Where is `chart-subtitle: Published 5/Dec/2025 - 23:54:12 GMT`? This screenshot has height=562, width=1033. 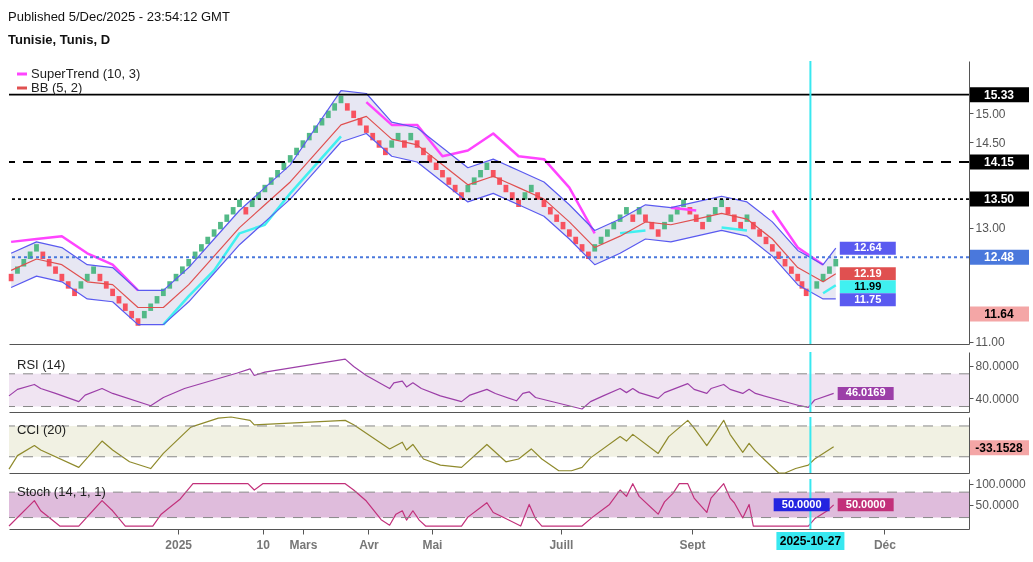
chart-subtitle: Published 5/Dec/2025 - 23:54:12 GMT is located at coordinates (119, 16).